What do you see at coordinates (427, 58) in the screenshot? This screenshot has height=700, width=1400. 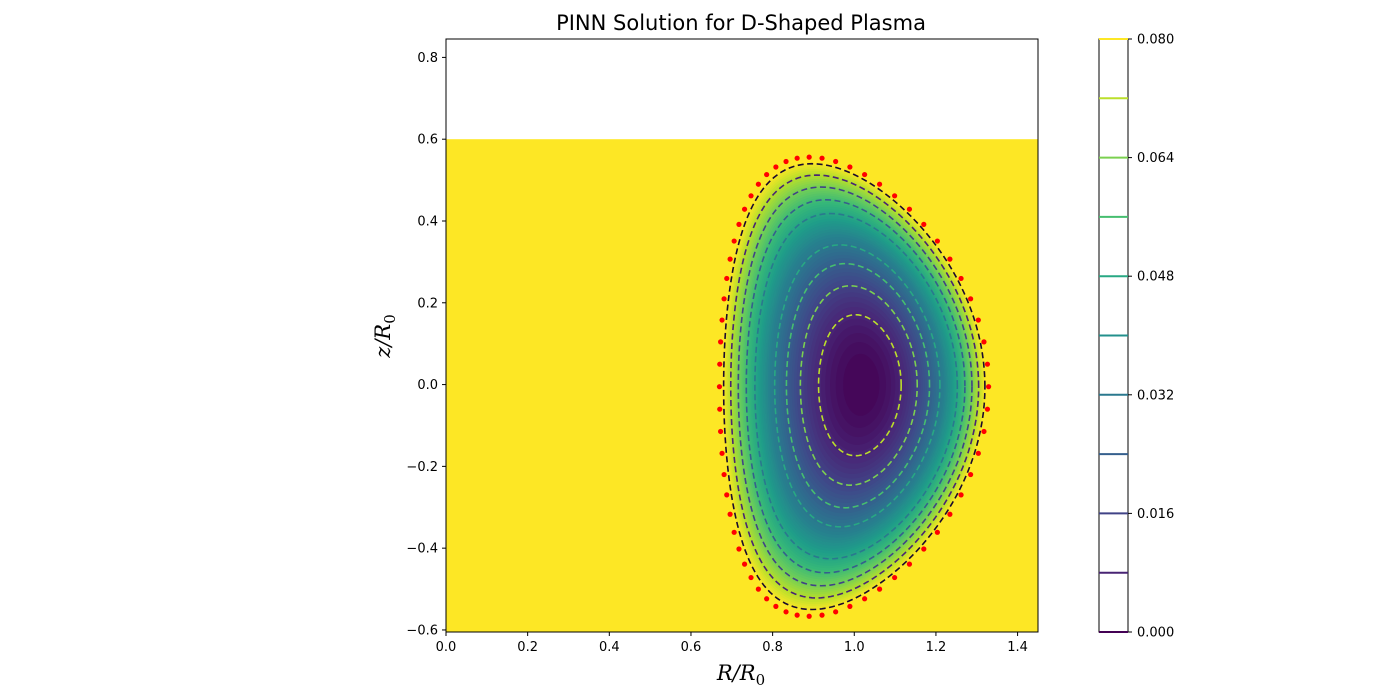 I see `y-tick-label: 0.8` at bounding box center [427, 58].